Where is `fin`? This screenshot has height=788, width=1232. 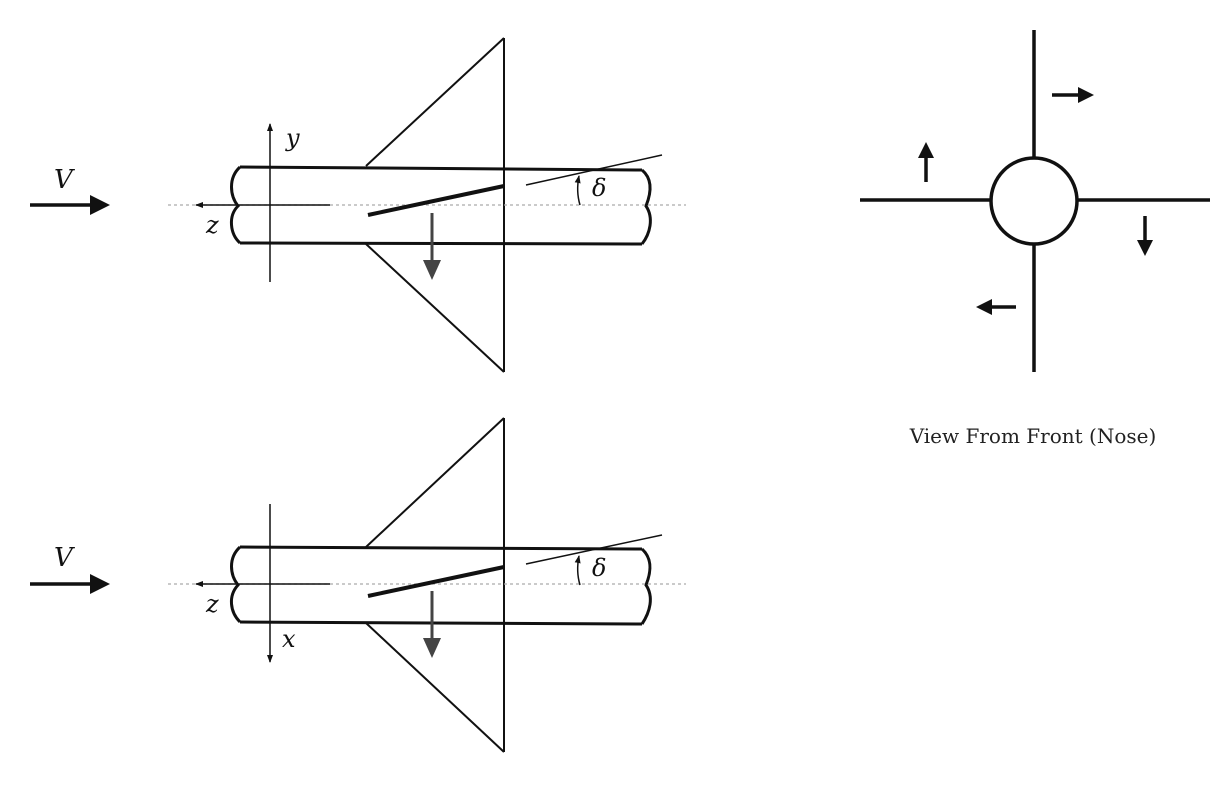 fin is located at coordinates (435, 585).